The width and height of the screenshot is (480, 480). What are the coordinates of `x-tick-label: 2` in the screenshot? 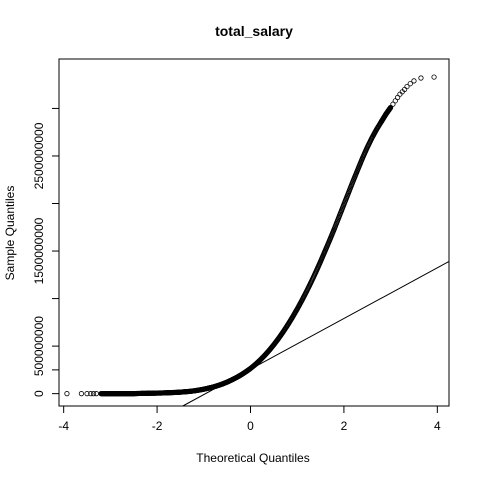 It's located at (344, 426).